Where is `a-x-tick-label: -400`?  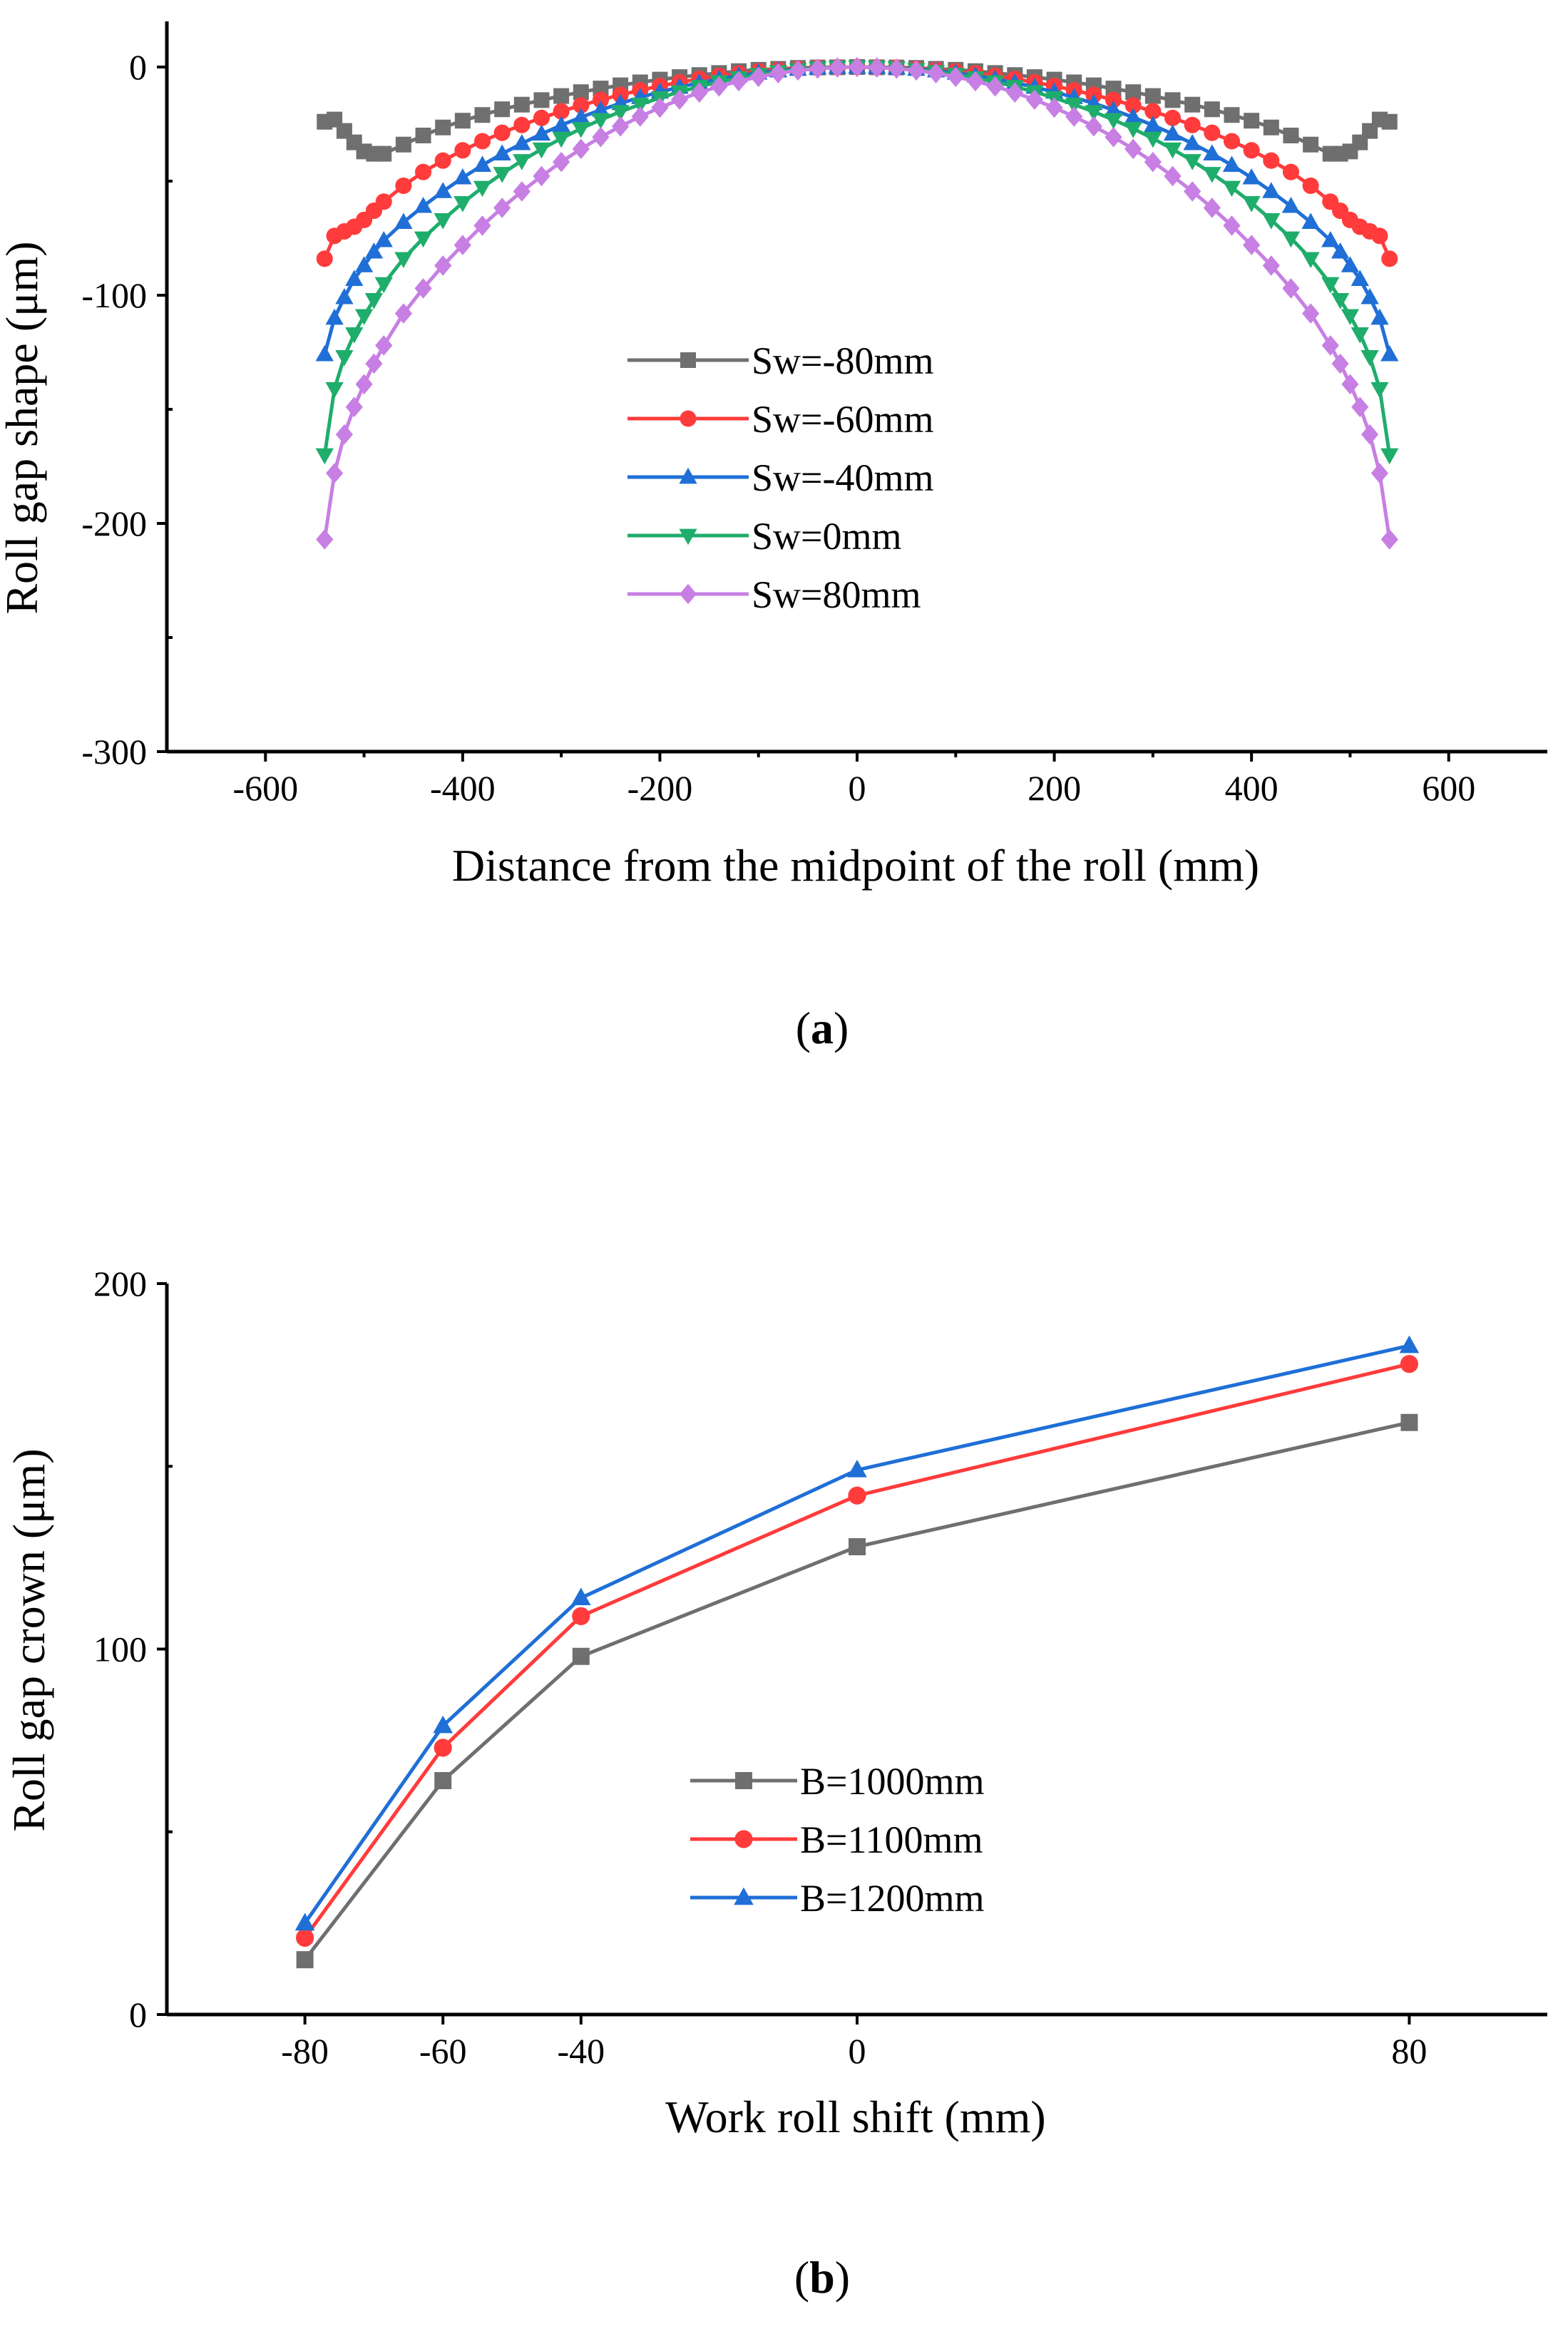 a-x-tick-label: -400 is located at coordinates (463, 788).